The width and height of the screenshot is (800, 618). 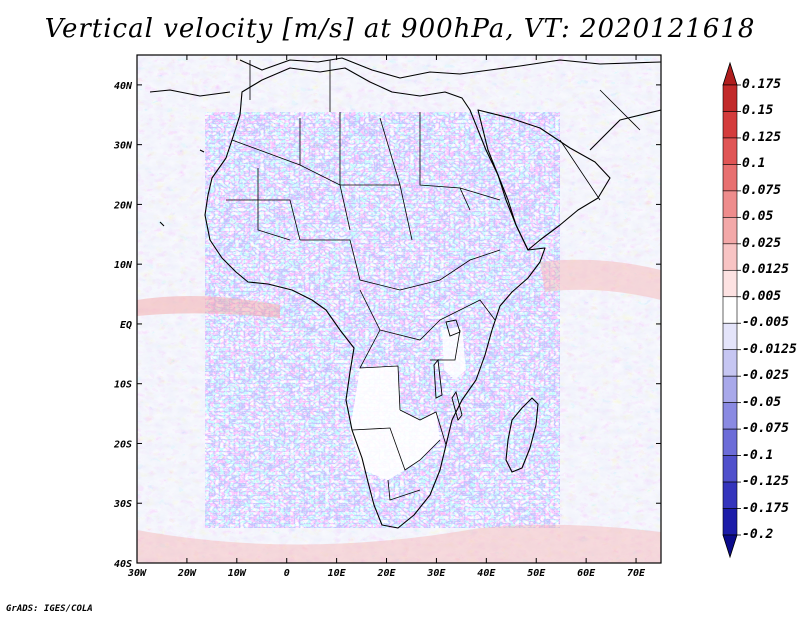 What do you see at coordinates (754, 164) in the screenshot?
I see `colorbar-label: 0.1` at bounding box center [754, 164].